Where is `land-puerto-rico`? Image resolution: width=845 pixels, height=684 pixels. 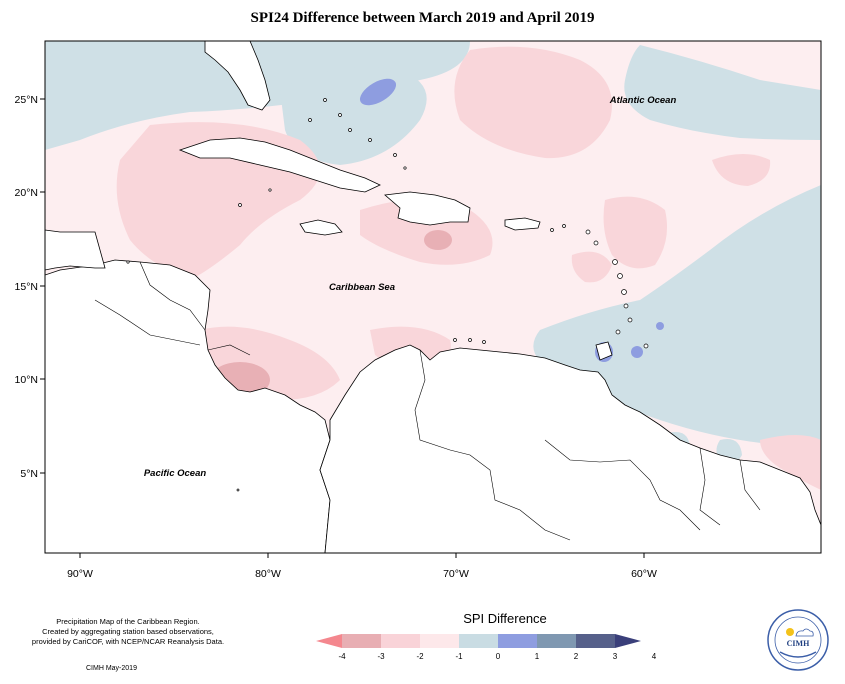
land-puerto-rico is located at coordinates (522, 224).